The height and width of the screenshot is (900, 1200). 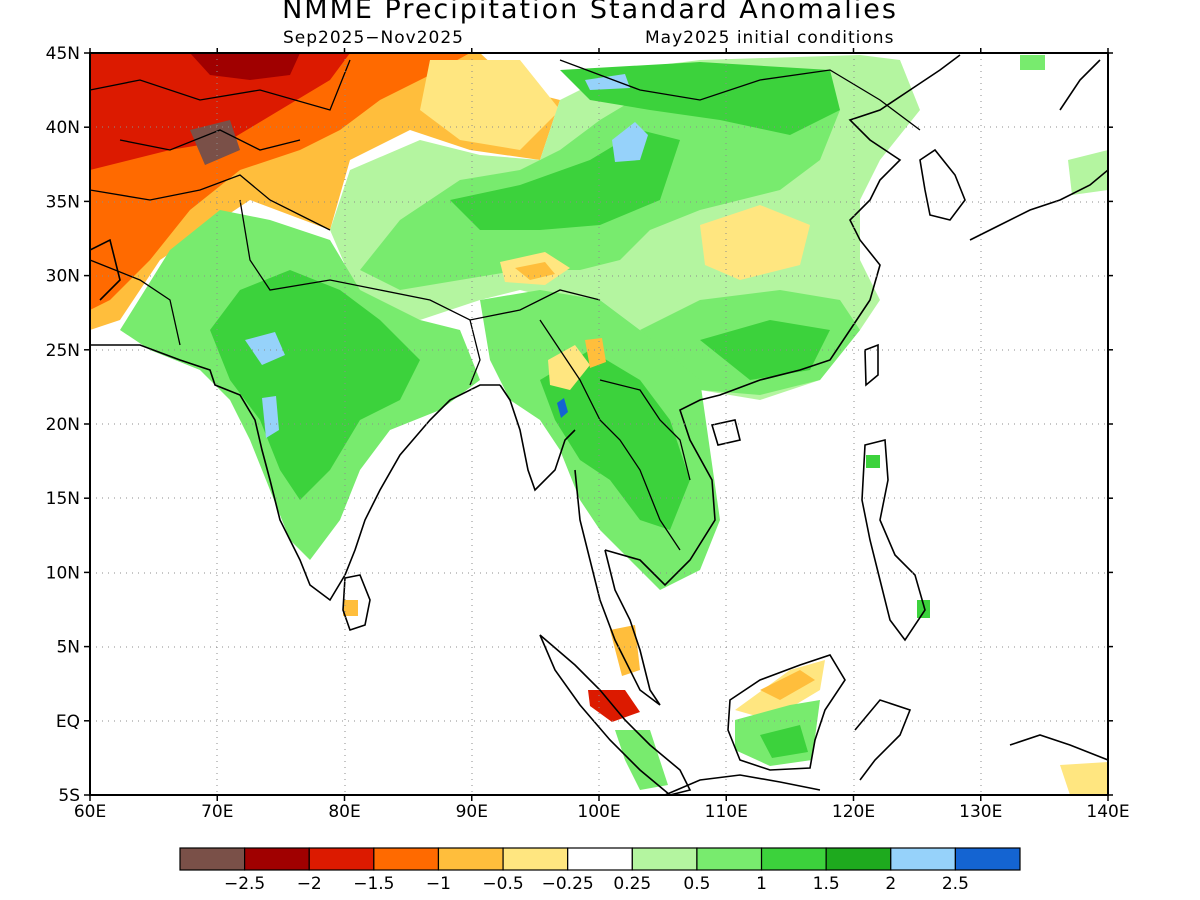 I want to click on borneo-strong-wet, so click(x=784, y=741).